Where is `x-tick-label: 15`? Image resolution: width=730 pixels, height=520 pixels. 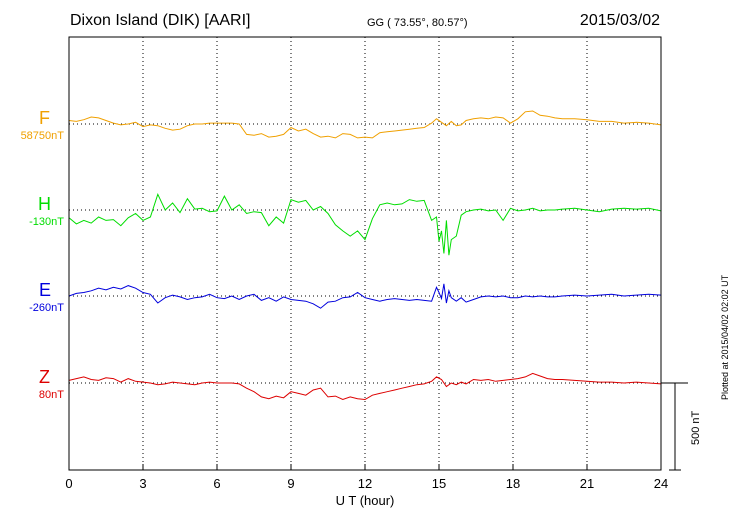 x-tick-label: 15 is located at coordinates (439, 483).